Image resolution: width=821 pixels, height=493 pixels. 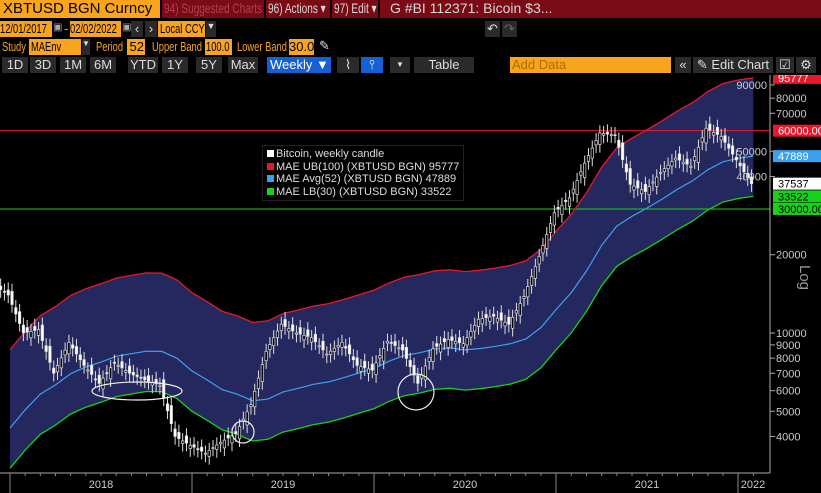 What do you see at coordinates (136, 47) in the screenshot?
I see `period-field: 52` at bounding box center [136, 47].